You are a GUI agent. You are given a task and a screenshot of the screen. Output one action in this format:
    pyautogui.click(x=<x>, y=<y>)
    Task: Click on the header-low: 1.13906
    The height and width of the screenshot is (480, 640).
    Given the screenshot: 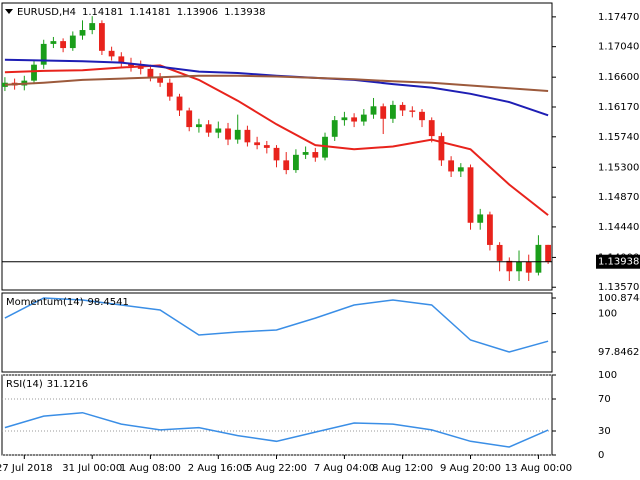 What is the action you would take?
    pyautogui.click(x=197, y=12)
    